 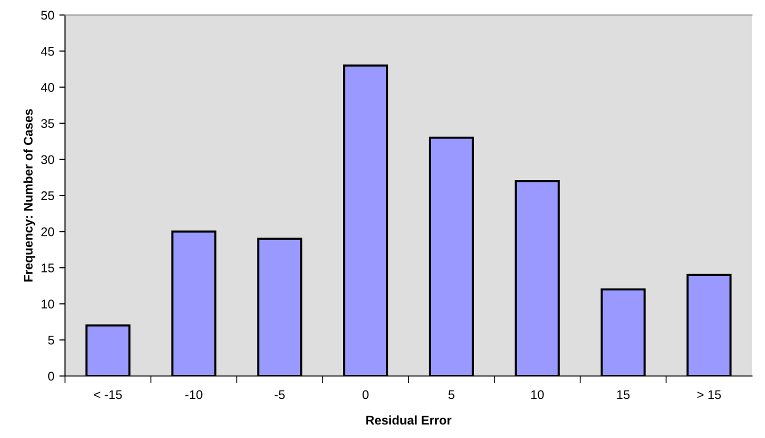 What do you see at coordinates (48, 268) in the screenshot?
I see `y-tick-label: 15` at bounding box center [48, 268].